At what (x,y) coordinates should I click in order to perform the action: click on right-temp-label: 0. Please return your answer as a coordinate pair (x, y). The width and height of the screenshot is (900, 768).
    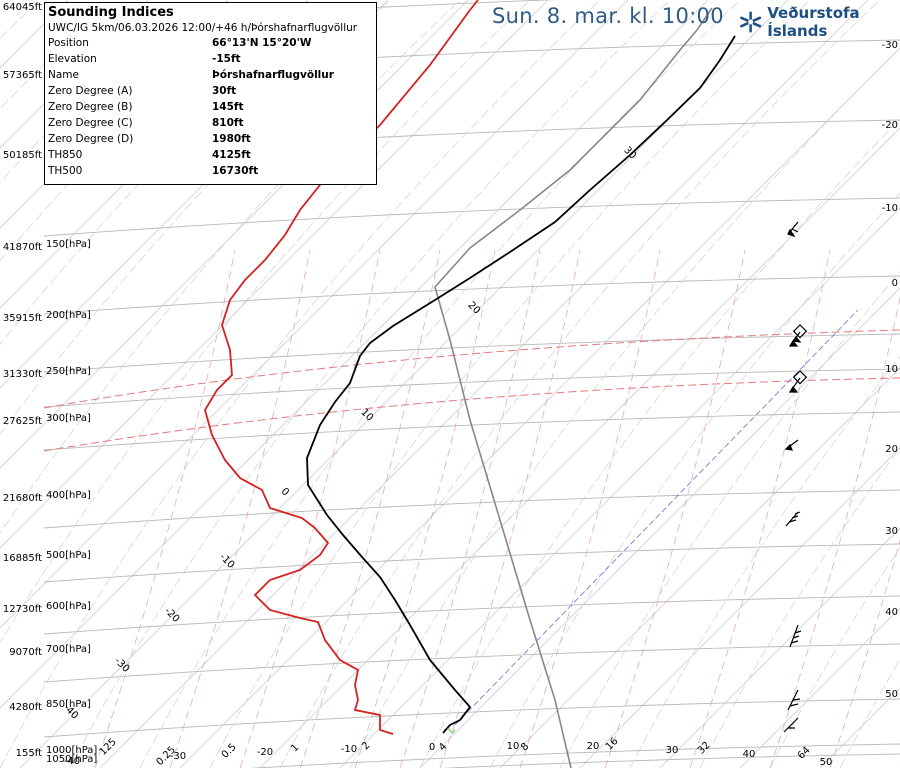
    Looking at the image, I should click on (895, 283).